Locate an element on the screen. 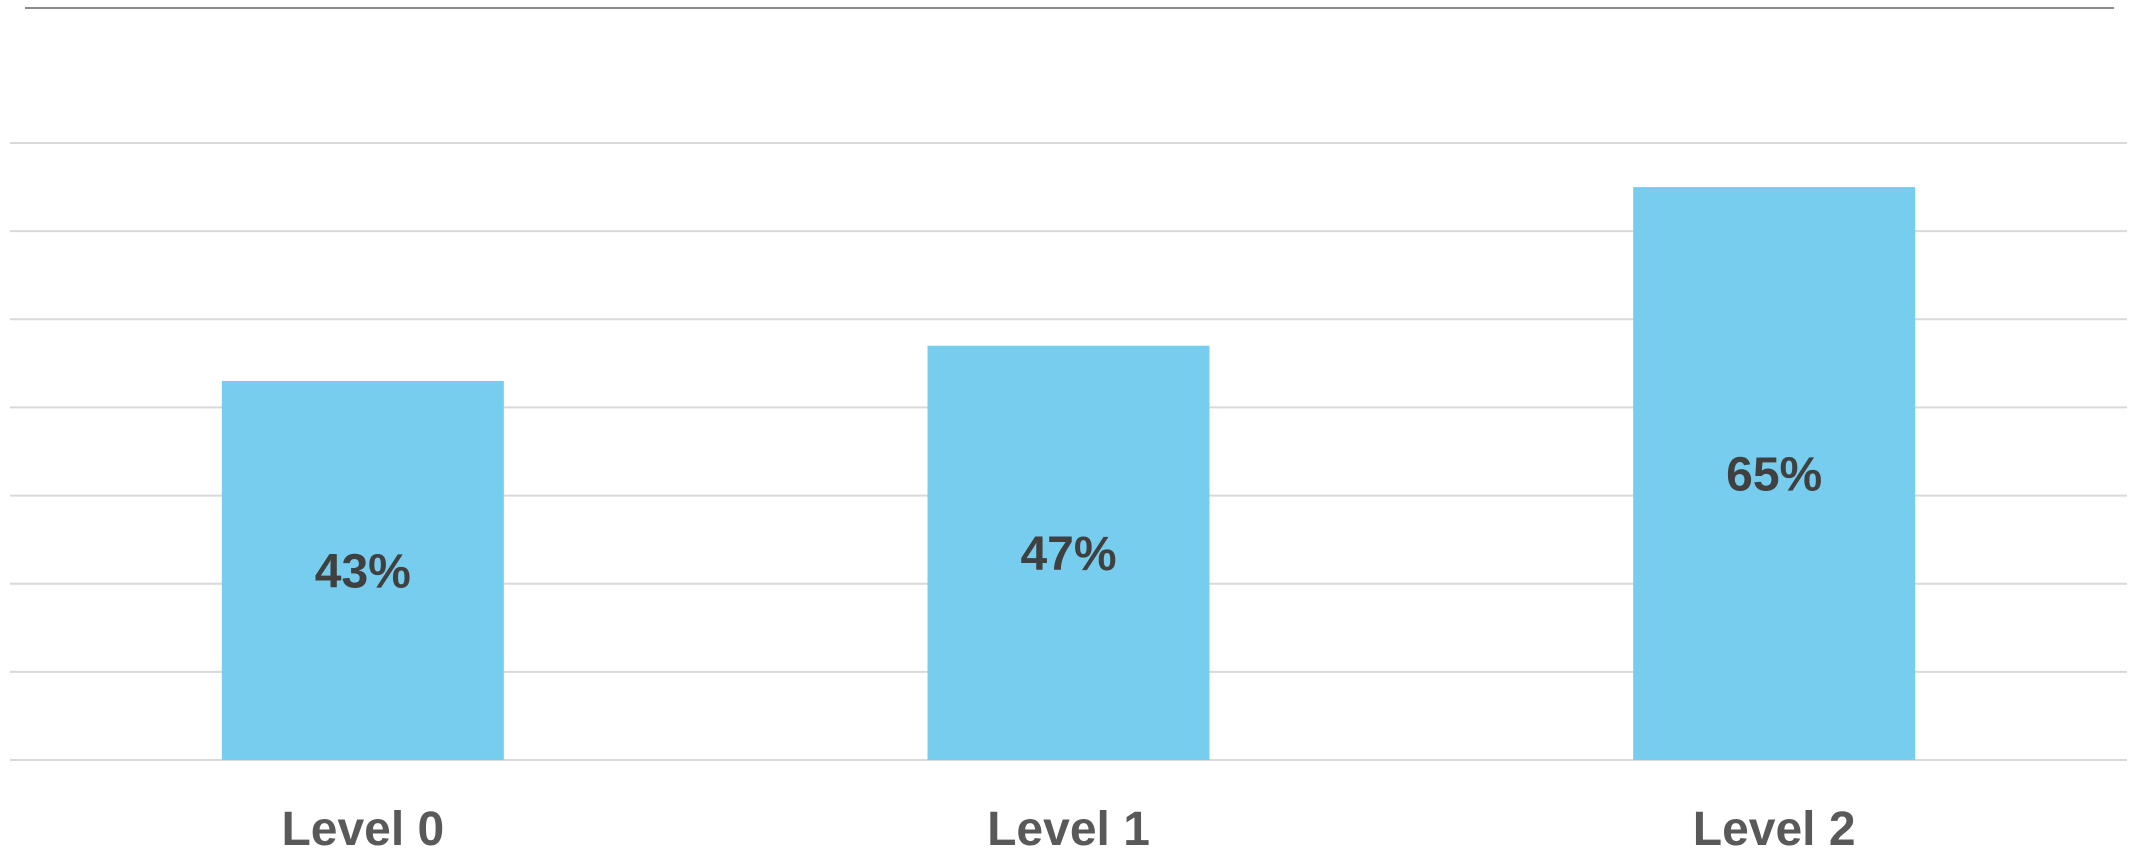 Image resolution: width=2139 pixels, height=851 pixels. category-label: Level 1 is located at coordinates (1068, 827).